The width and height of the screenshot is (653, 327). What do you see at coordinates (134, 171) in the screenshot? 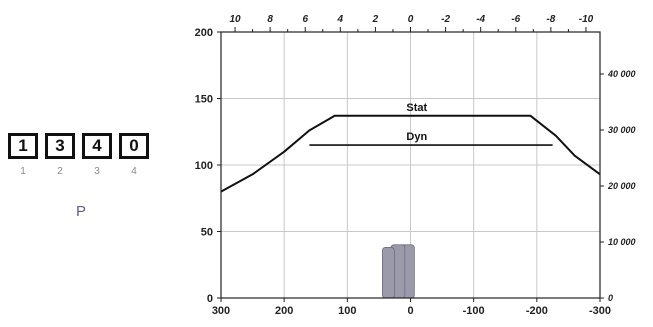
I see `code-index-4: 4` at bounding box center [134, 171].